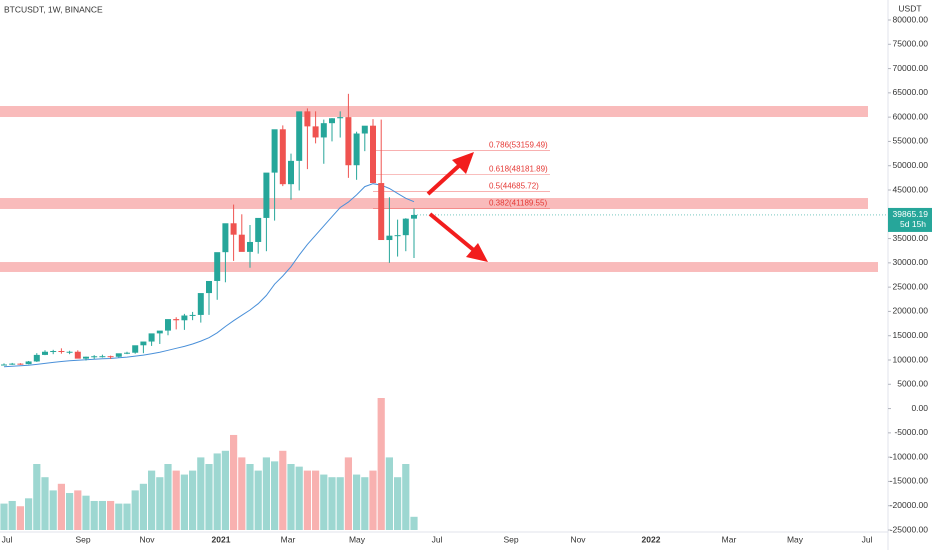  What do you see at coordinates (911, 359) in the screenshot?
I see `y-tick-label: 10000.00` at bounding box center [911, 359].